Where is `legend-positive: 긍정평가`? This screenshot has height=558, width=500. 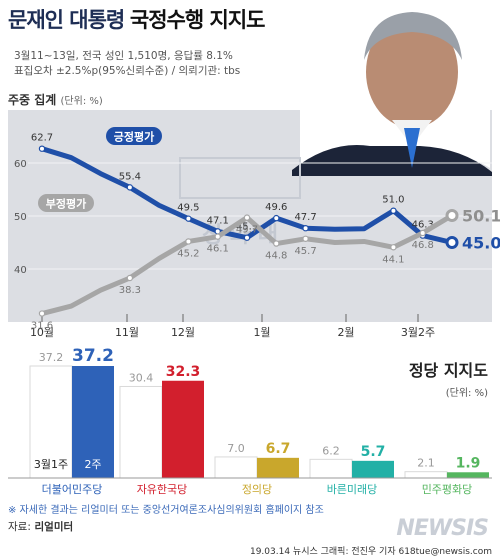
legend-positive: 긍정평가 is located at coordinates (134, 137).